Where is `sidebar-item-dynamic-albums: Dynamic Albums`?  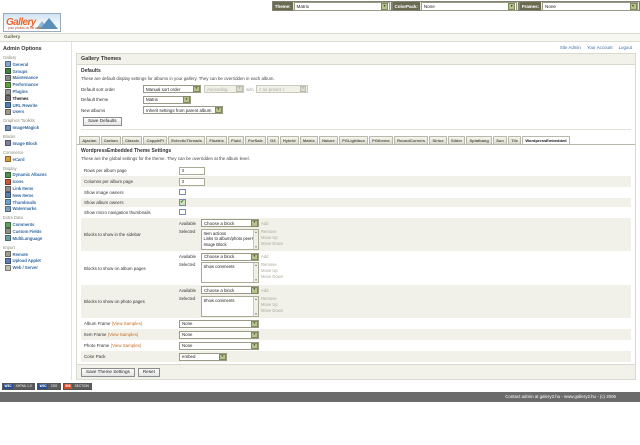 sidebar-item-dynamic-albums: Dynamic Albums is located at coordinates (36, 175).